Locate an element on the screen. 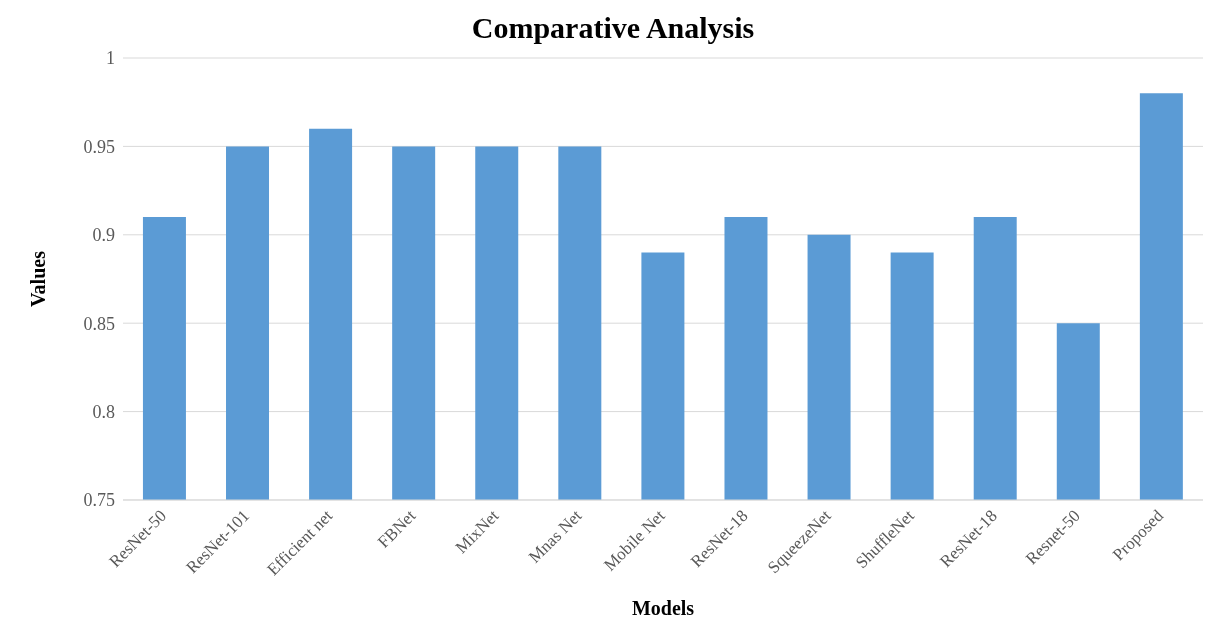  y-tick-label: 1 is located at coordinates (110, 58).